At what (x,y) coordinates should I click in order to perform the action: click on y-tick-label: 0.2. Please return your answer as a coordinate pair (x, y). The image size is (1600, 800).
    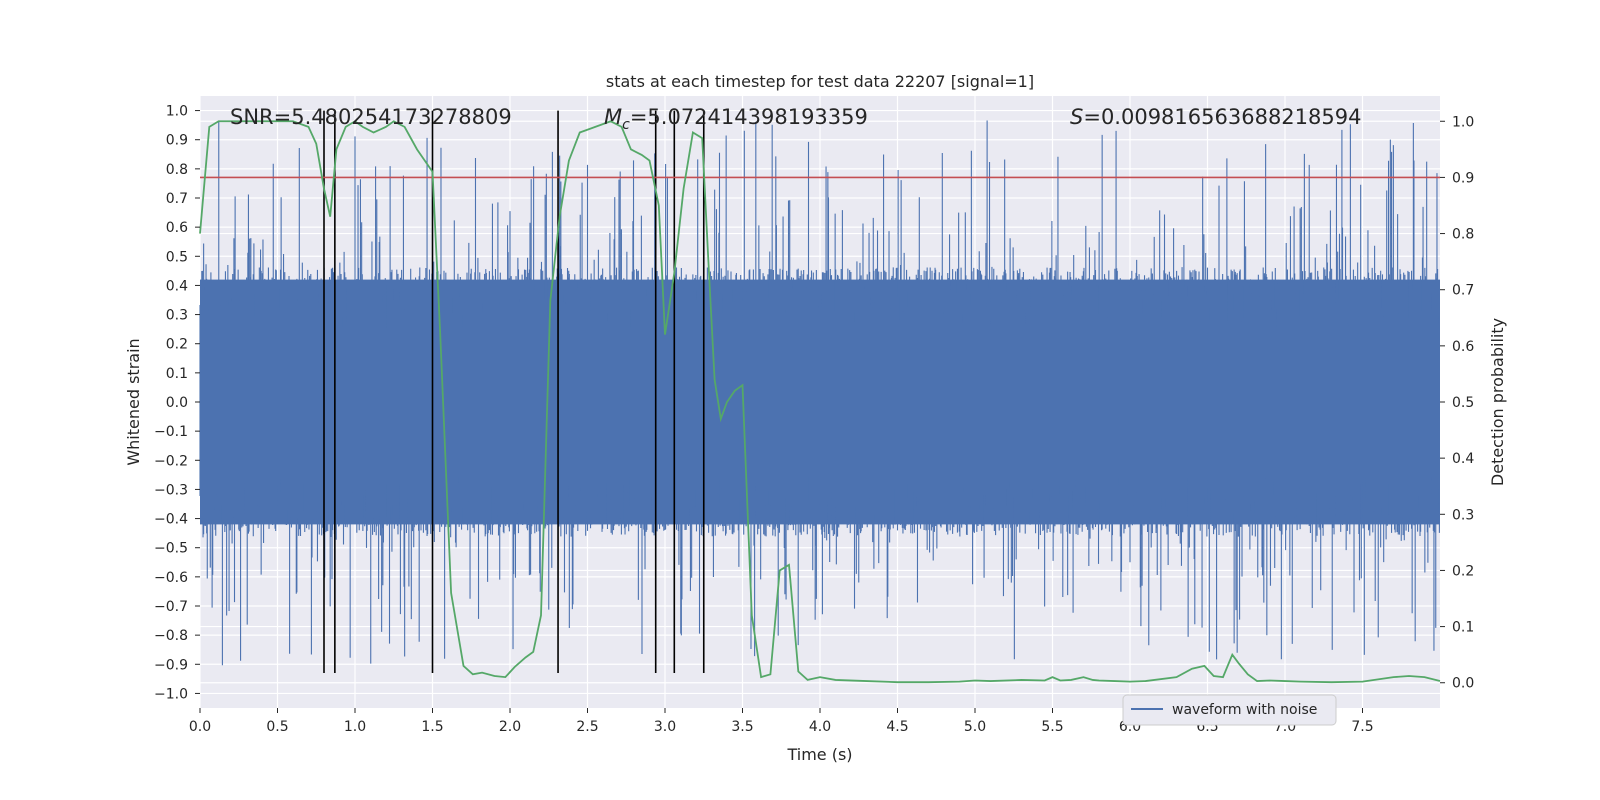
    Looking at the image, I should click on (177, 345).